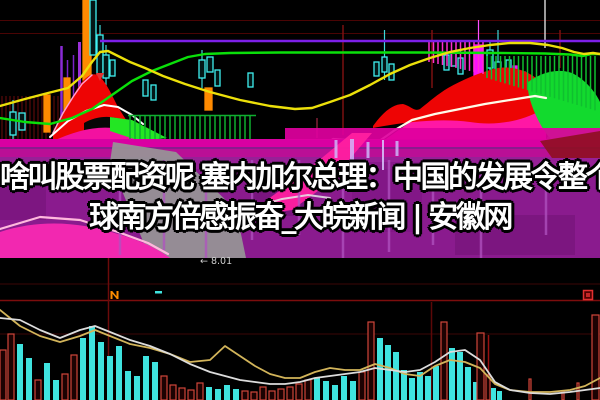 Image resolution: width=600 pixels, height=400 pixels. I want to click on volume-markers, so click(352, 295).